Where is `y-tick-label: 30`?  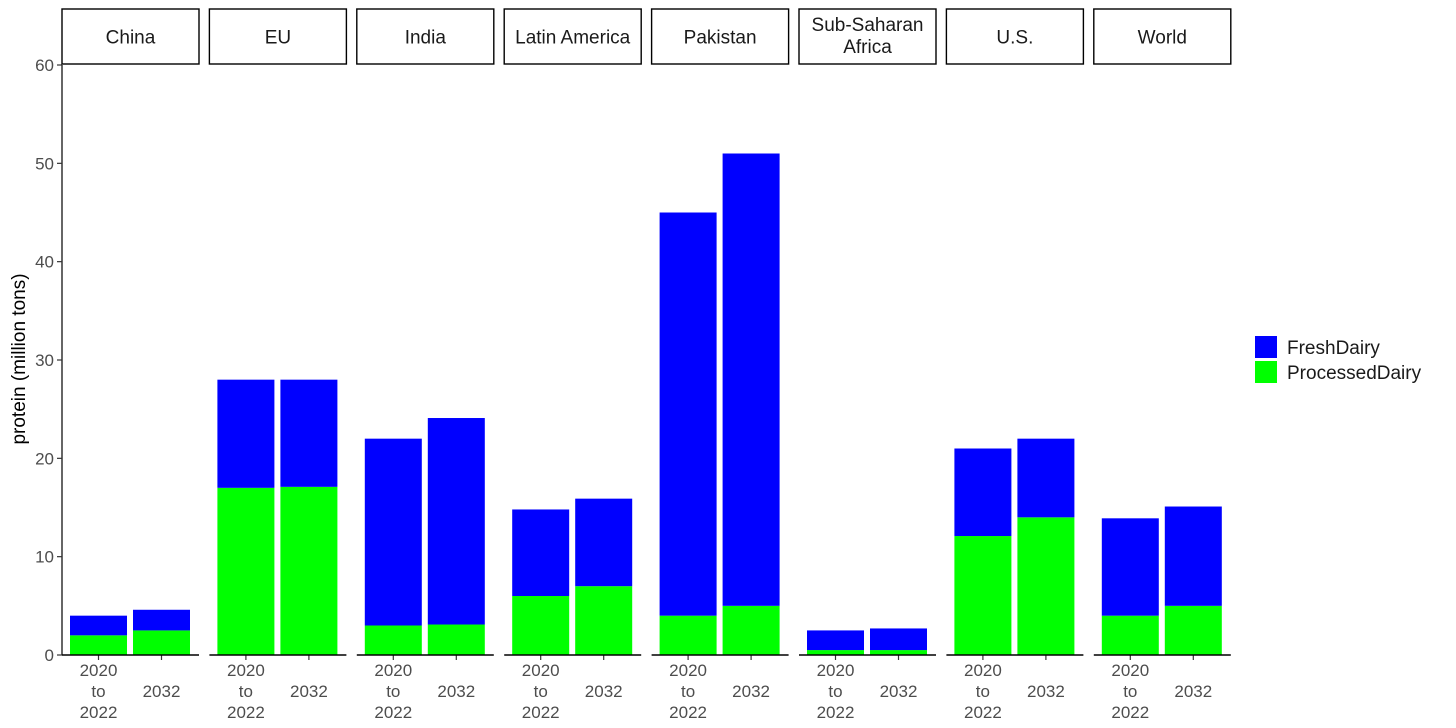 y-tick-label: 30 is located at coordinates (44, 360).